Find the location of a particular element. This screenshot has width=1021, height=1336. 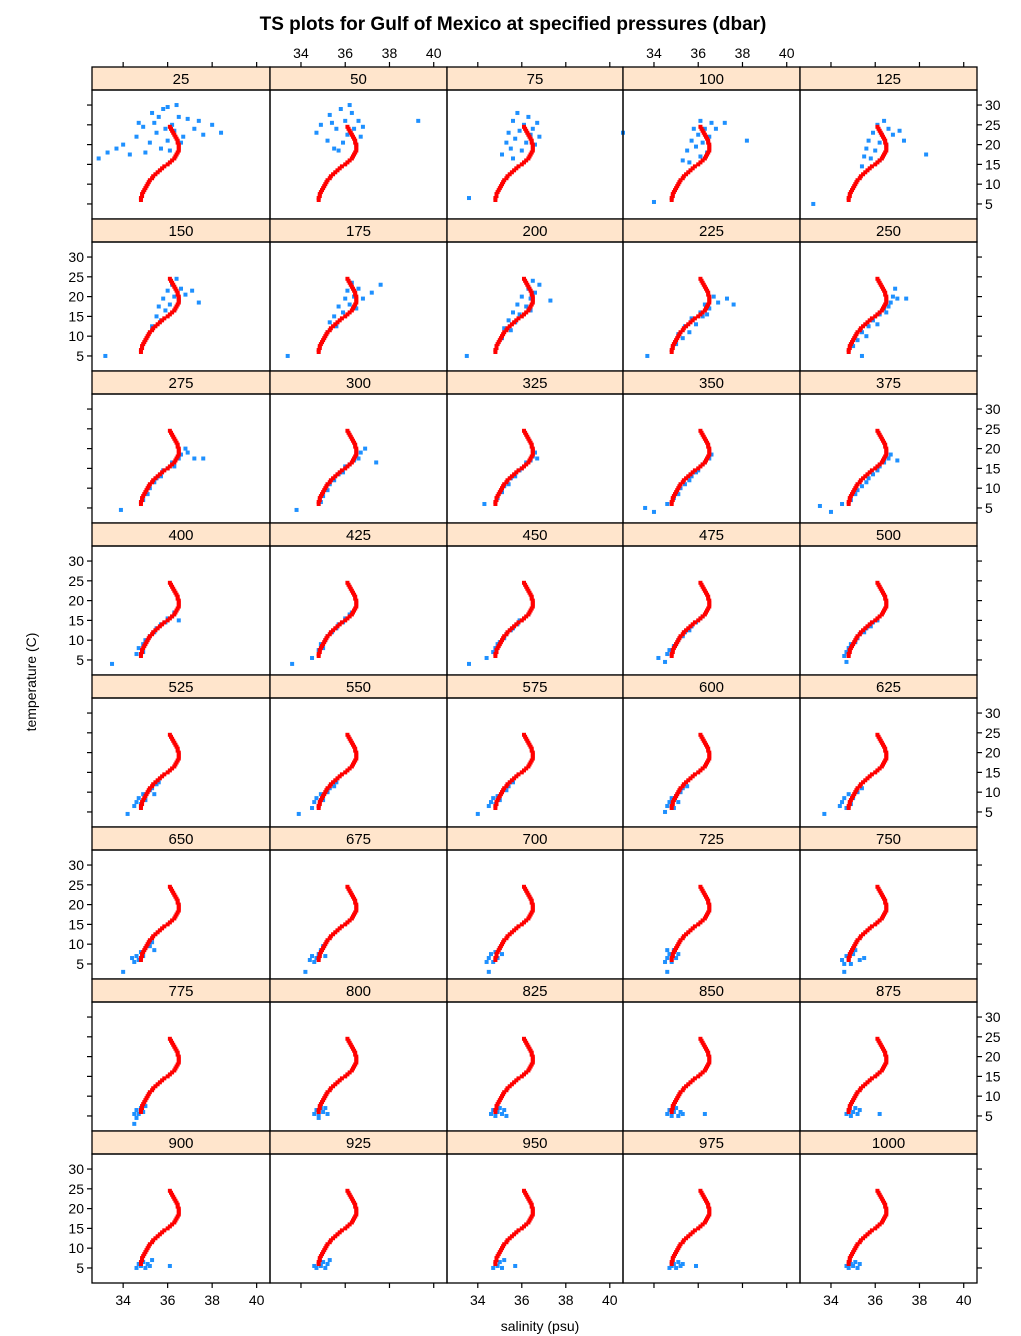

panel-675: 675 is located at coordinates (358, 903).